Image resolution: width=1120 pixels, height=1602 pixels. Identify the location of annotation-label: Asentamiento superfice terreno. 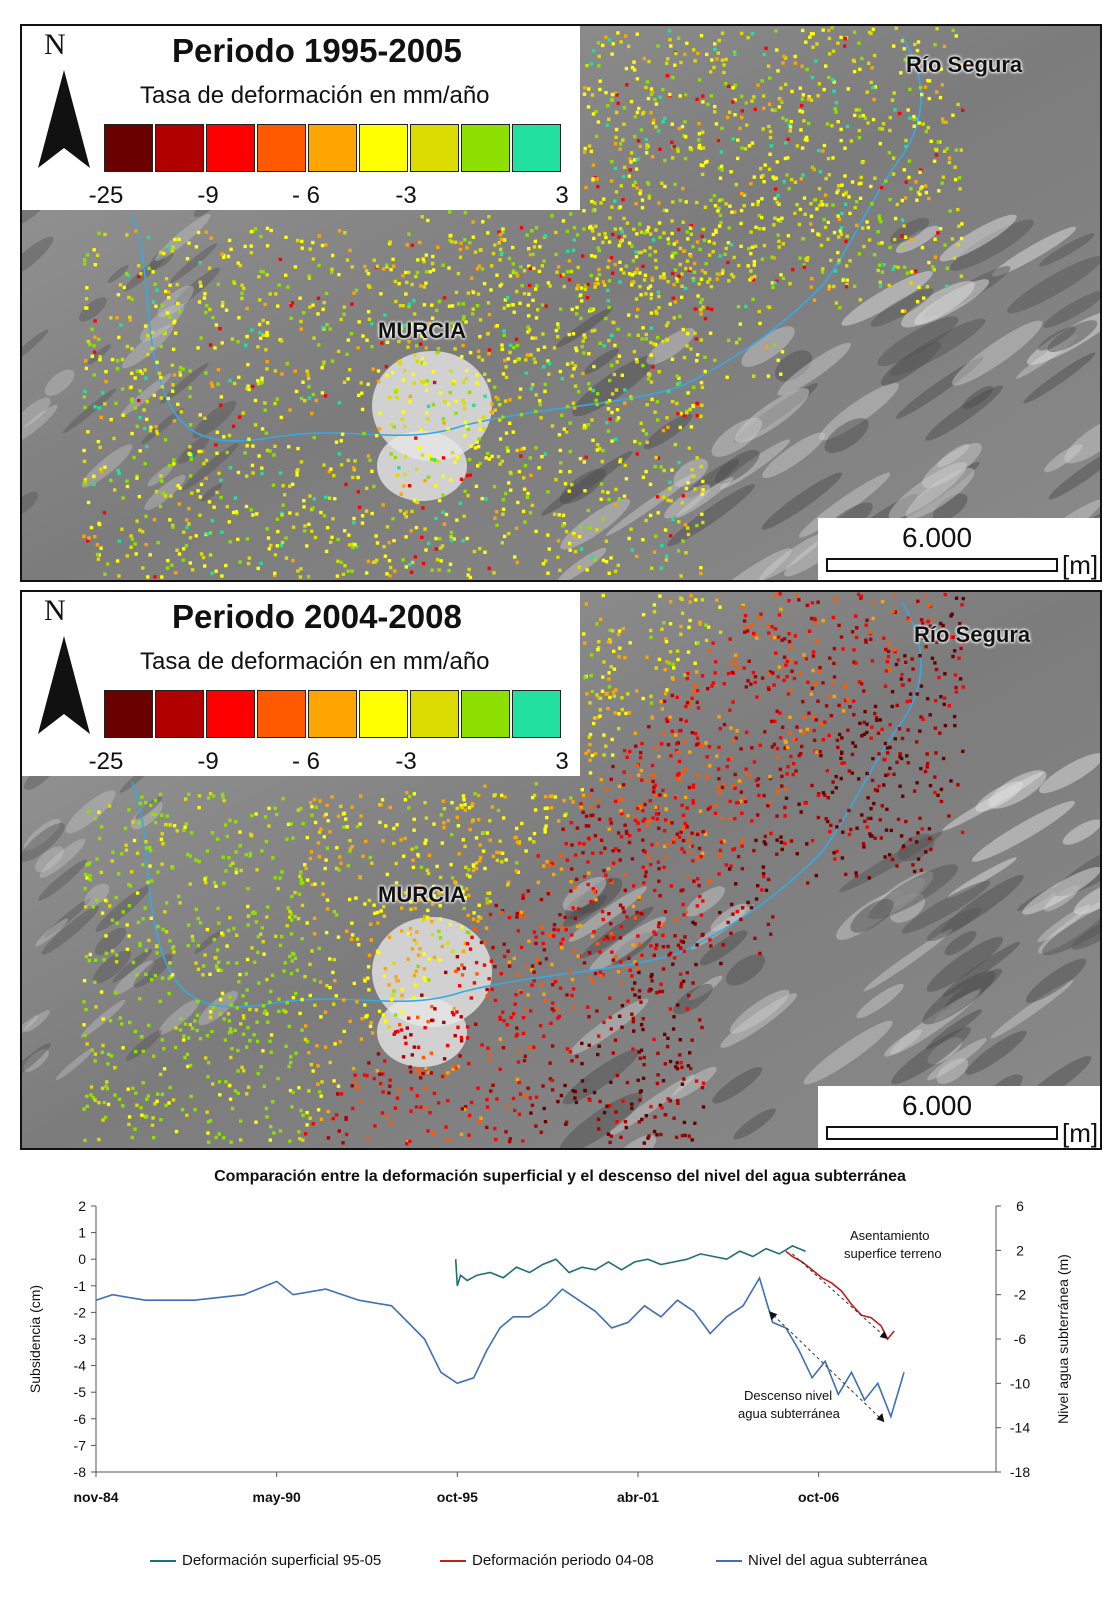
(893, 1244).